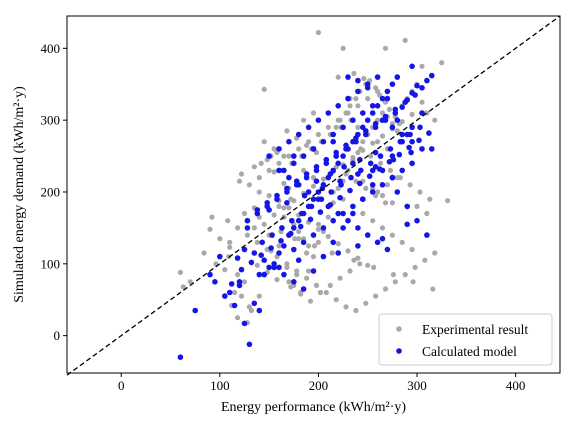 The image size is (576, 431). What do you see at coordinates (51, 191) in the screenshot?
I see `y-tick-label: 200` at bounding box center [51, 191].